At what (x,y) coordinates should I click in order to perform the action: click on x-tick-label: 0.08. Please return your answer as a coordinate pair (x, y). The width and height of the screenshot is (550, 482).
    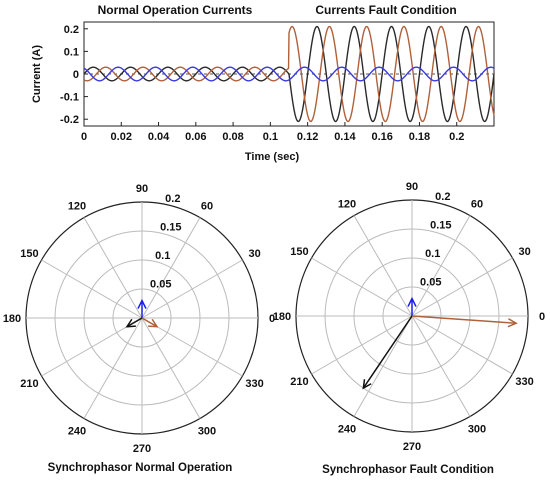
    Looking at the image, I should click on (232, 137).